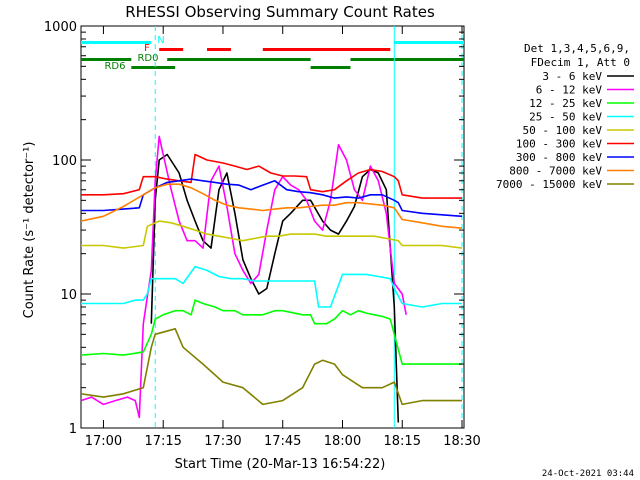  I want to click on legend-label-4: 50 - 100 keV, so click(563, 130).